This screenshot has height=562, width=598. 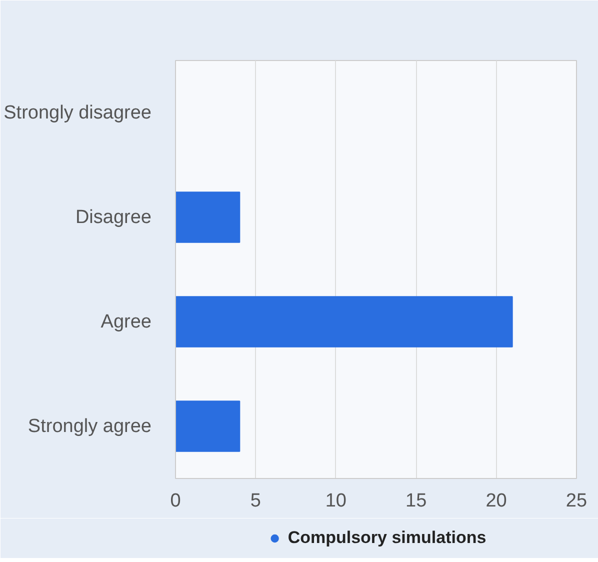 What do you see at coordinates (113, 217) in the screenshot?
I see `y-tick-label: Disagree` at bounding box center [113, 217].